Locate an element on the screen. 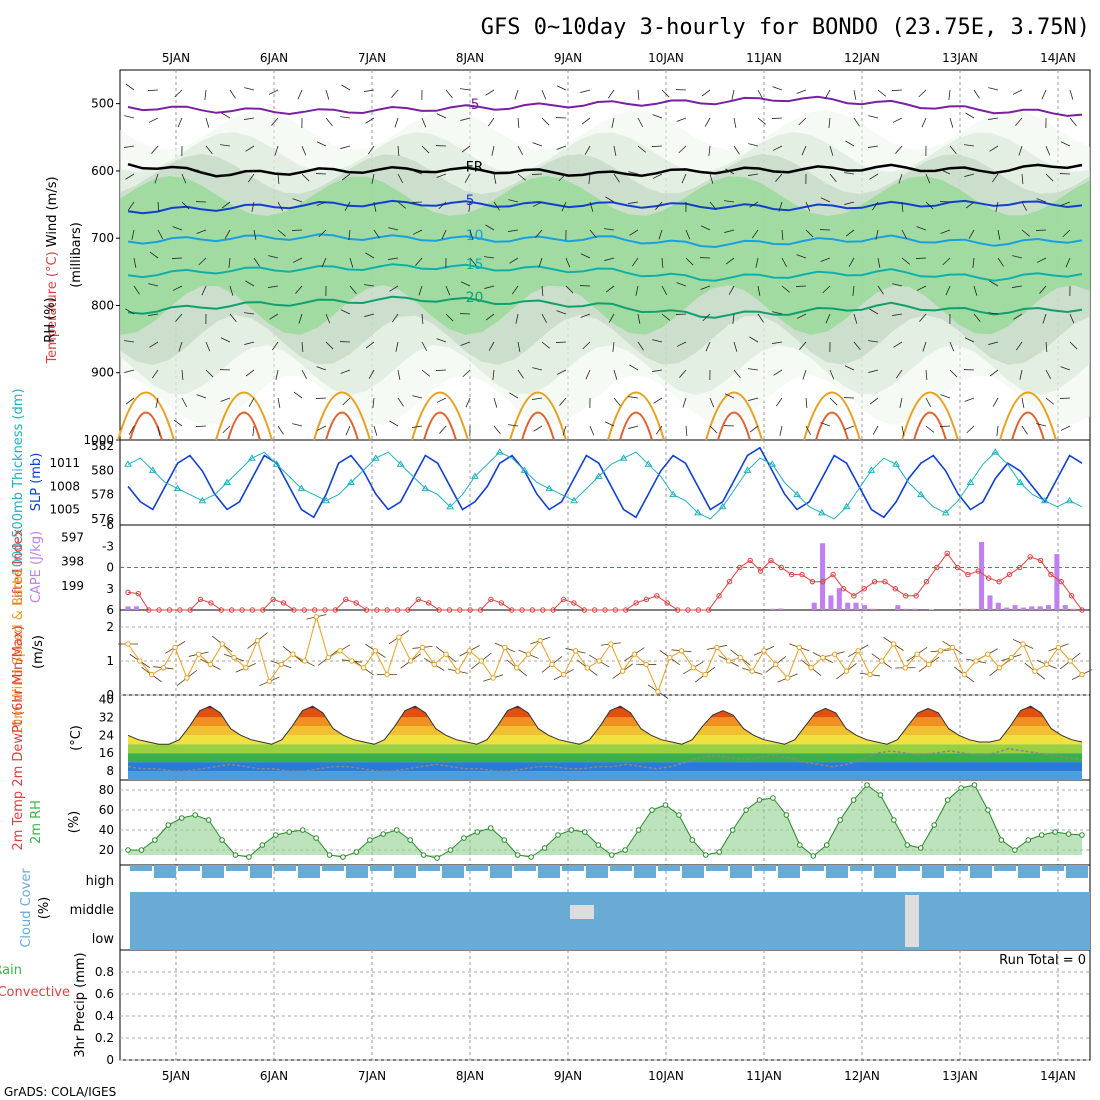 This screenshot has height=1100, width=1100. cape-ylabel: CAPE (J/kg) is located at coordinates (36, 567).